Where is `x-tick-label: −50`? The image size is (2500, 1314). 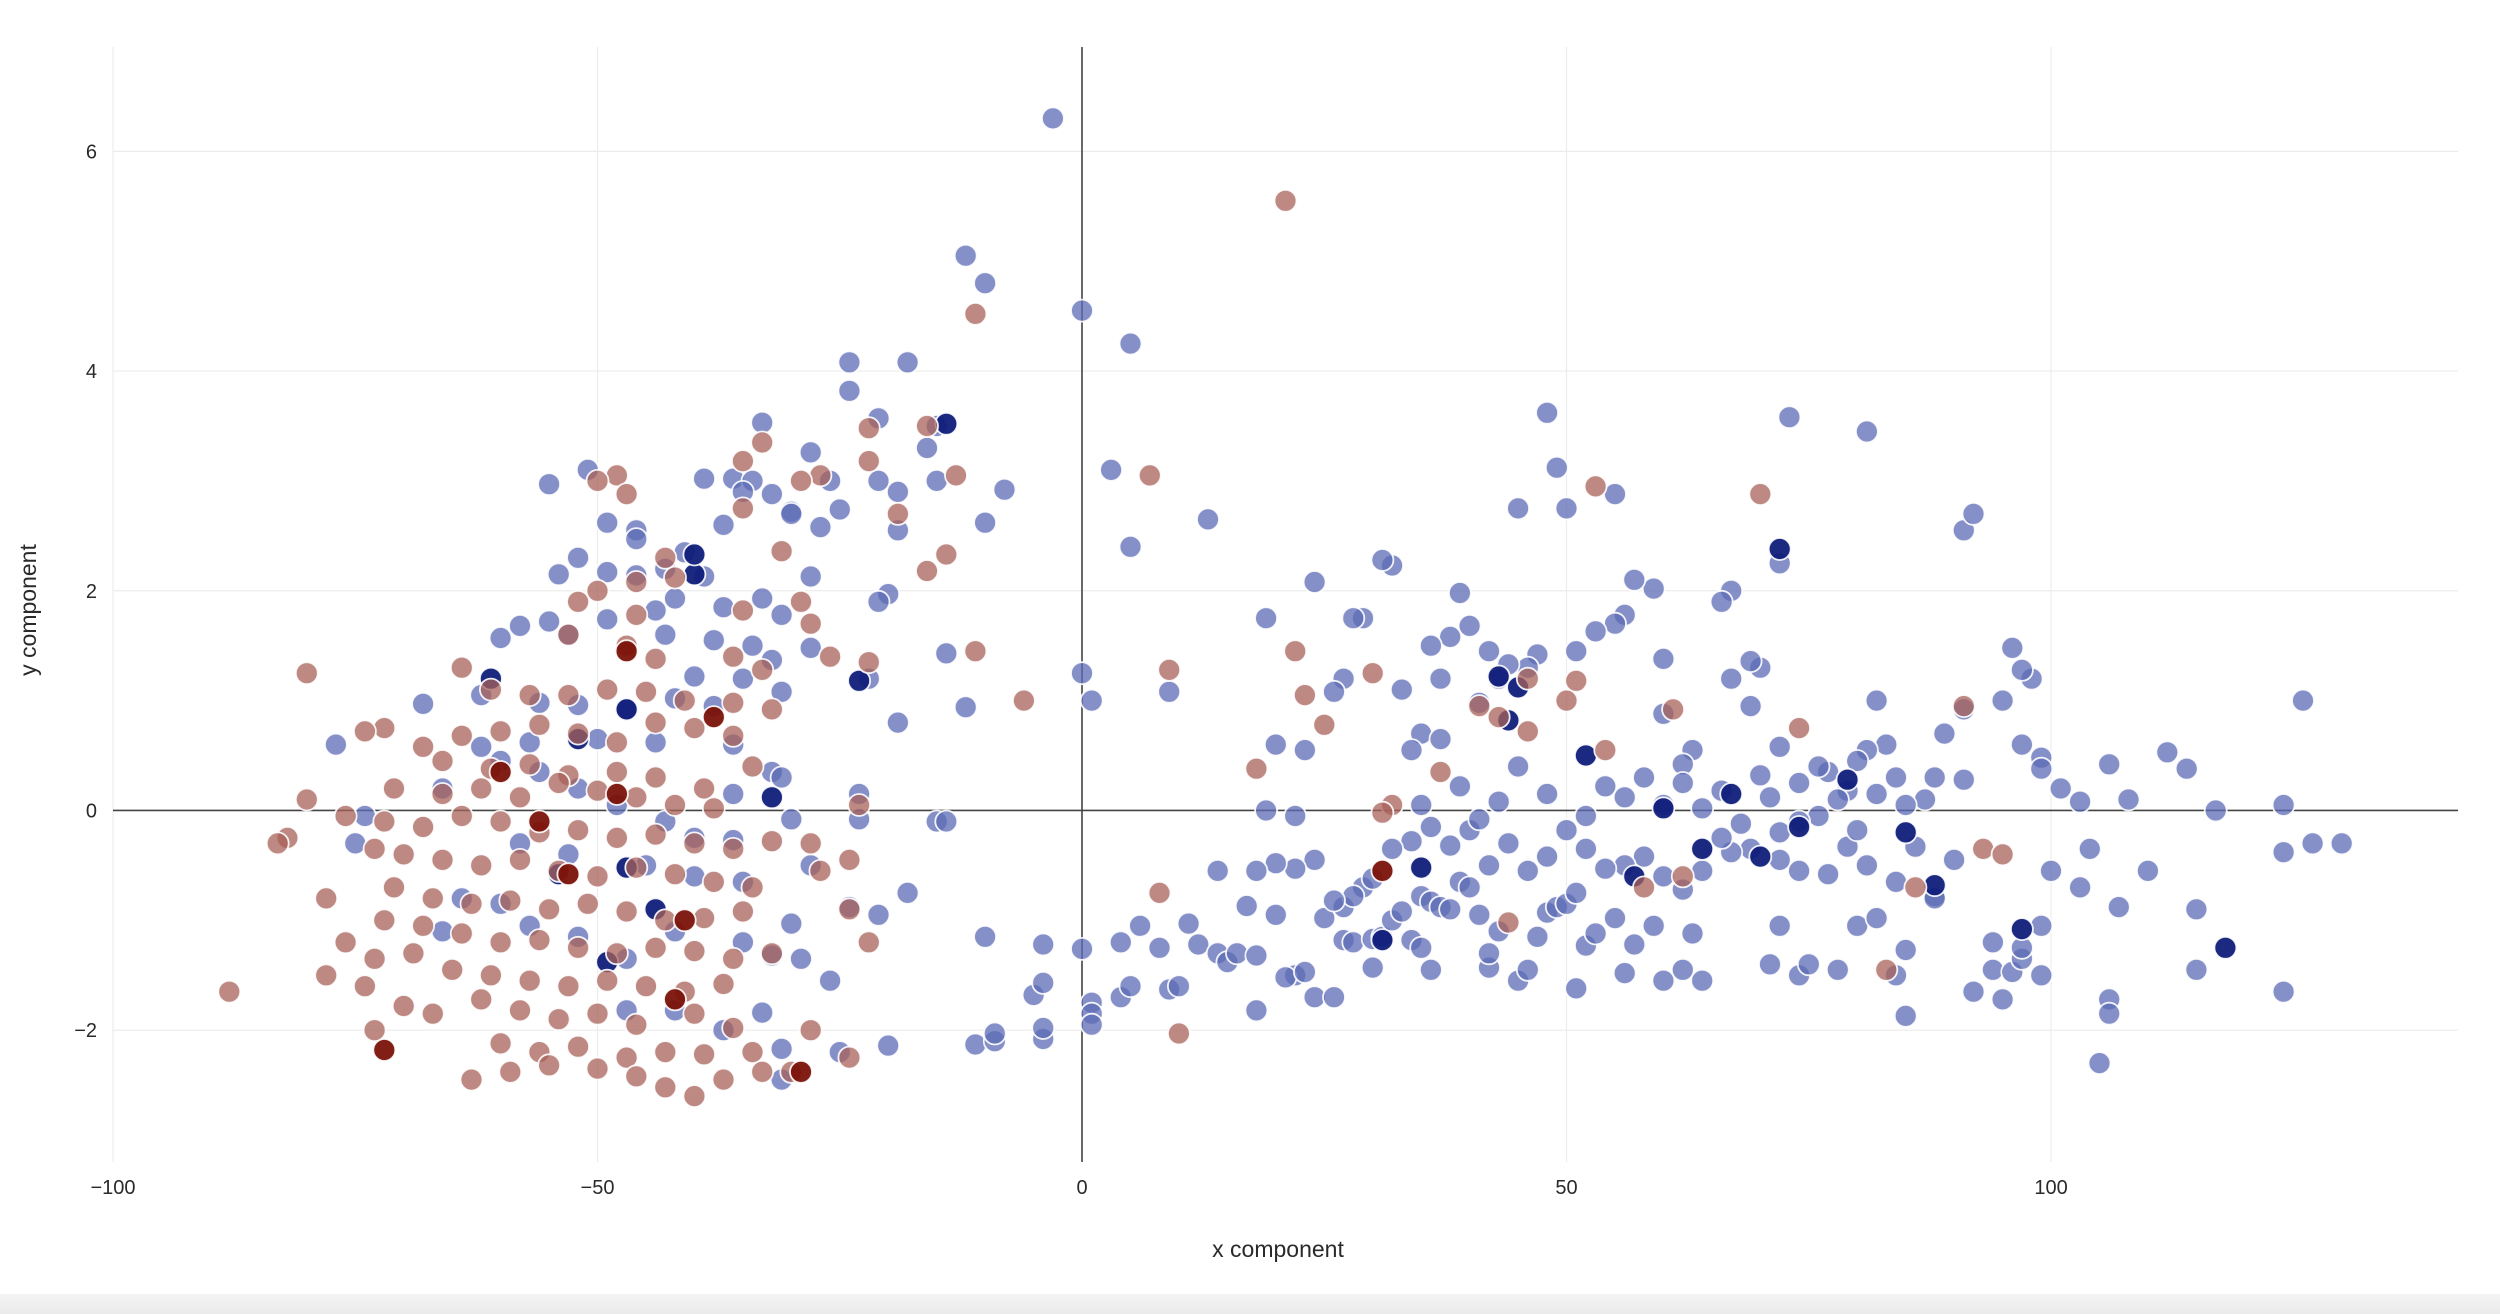 x-tick-label: −50 is located at coordinates (598, 1188).